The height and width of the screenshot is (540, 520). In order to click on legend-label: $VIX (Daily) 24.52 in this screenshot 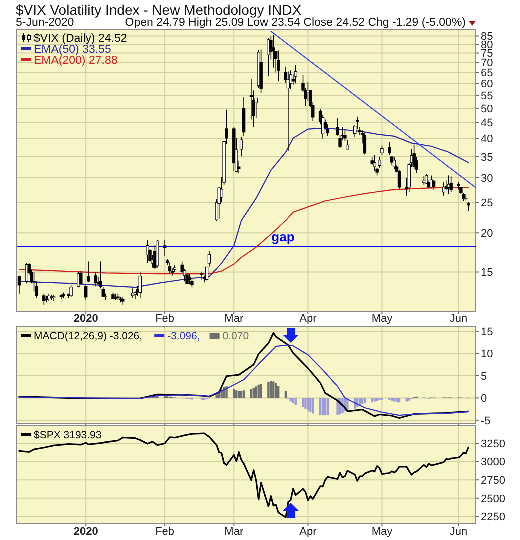, I will do `click(81, 39)`.